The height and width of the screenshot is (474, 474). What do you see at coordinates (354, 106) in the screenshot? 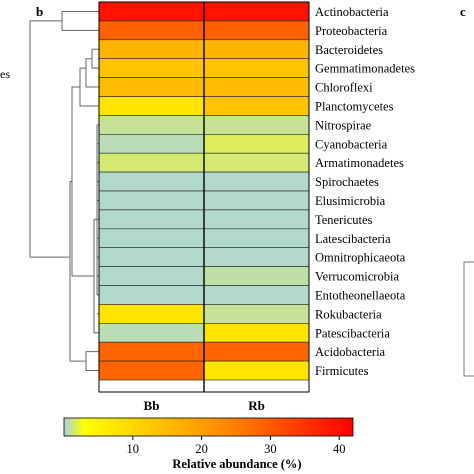
I see `row-label: Planctomycetes` at bounding box center [354, 106].